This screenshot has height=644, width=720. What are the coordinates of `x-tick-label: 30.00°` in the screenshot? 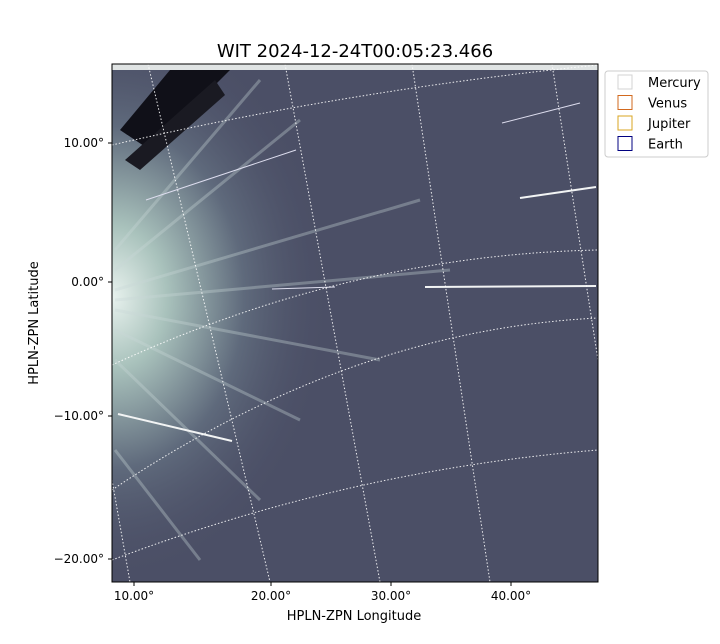 It's located at (391, 596).